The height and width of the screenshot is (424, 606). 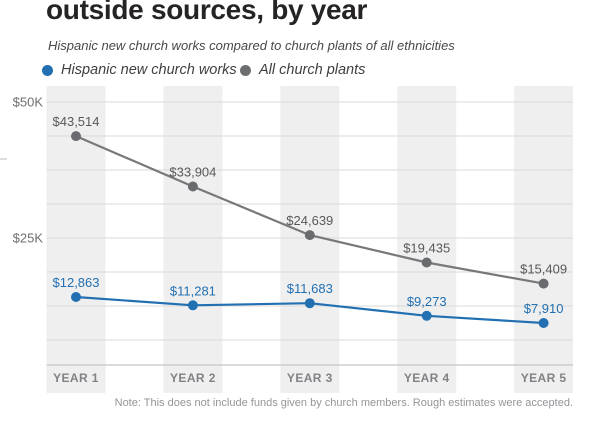 What do you see at coordinates (193, 378) in the screenshot?
I see `x-category-label-year-2: YEAR 2` at bounding box center [193, 378].